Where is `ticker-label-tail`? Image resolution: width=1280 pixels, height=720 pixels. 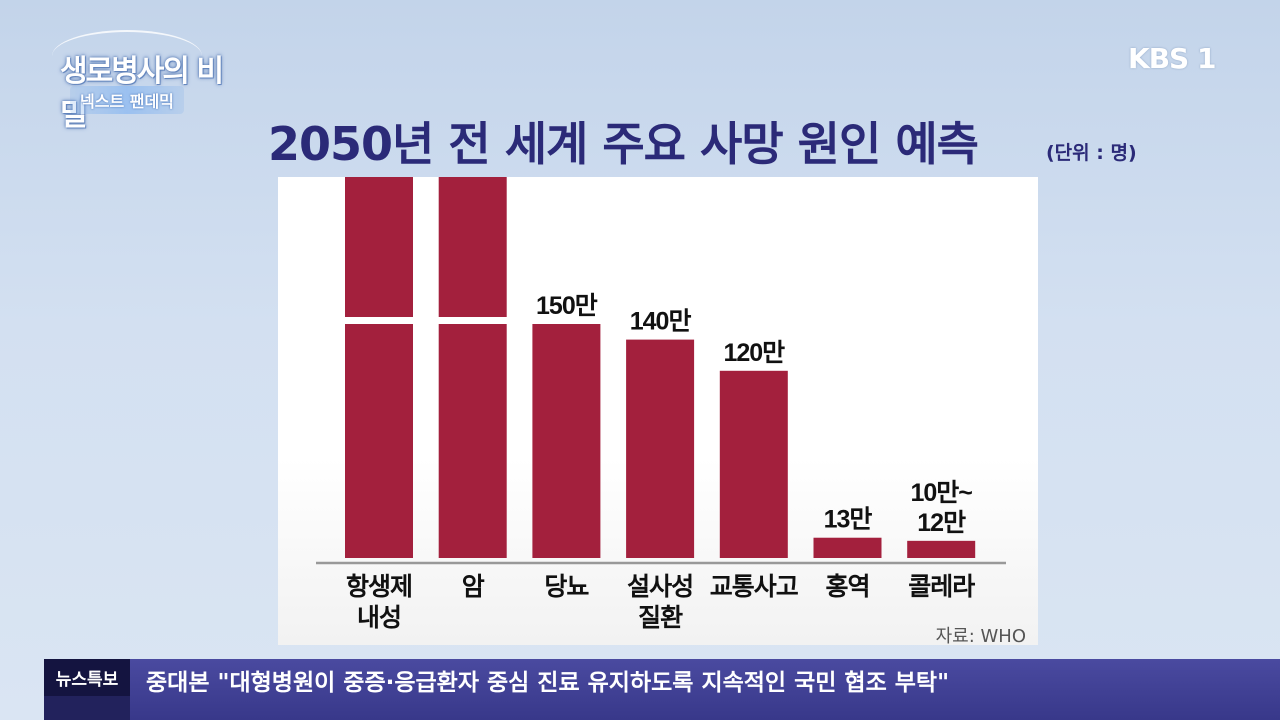
ticker-label-tail is located at coordinates (87, 708).